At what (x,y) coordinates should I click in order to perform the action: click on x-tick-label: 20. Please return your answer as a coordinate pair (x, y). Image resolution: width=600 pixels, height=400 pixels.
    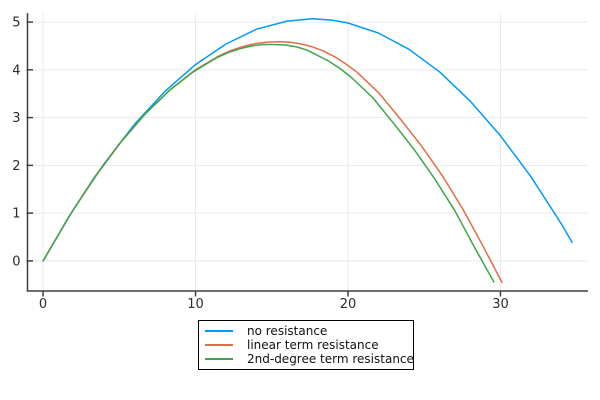
    Looking at the image, I should click on (348, 304).